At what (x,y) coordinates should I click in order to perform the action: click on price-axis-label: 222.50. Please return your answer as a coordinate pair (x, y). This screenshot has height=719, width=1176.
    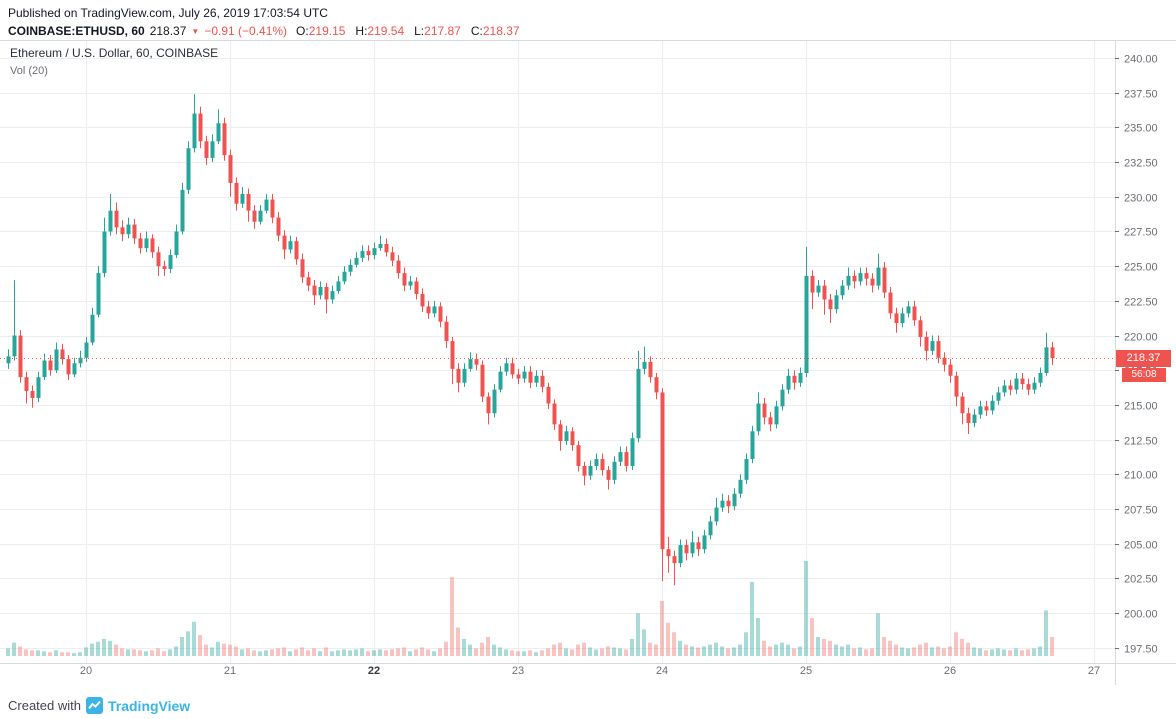
    Looking at the image, I should click on (1141, 303).